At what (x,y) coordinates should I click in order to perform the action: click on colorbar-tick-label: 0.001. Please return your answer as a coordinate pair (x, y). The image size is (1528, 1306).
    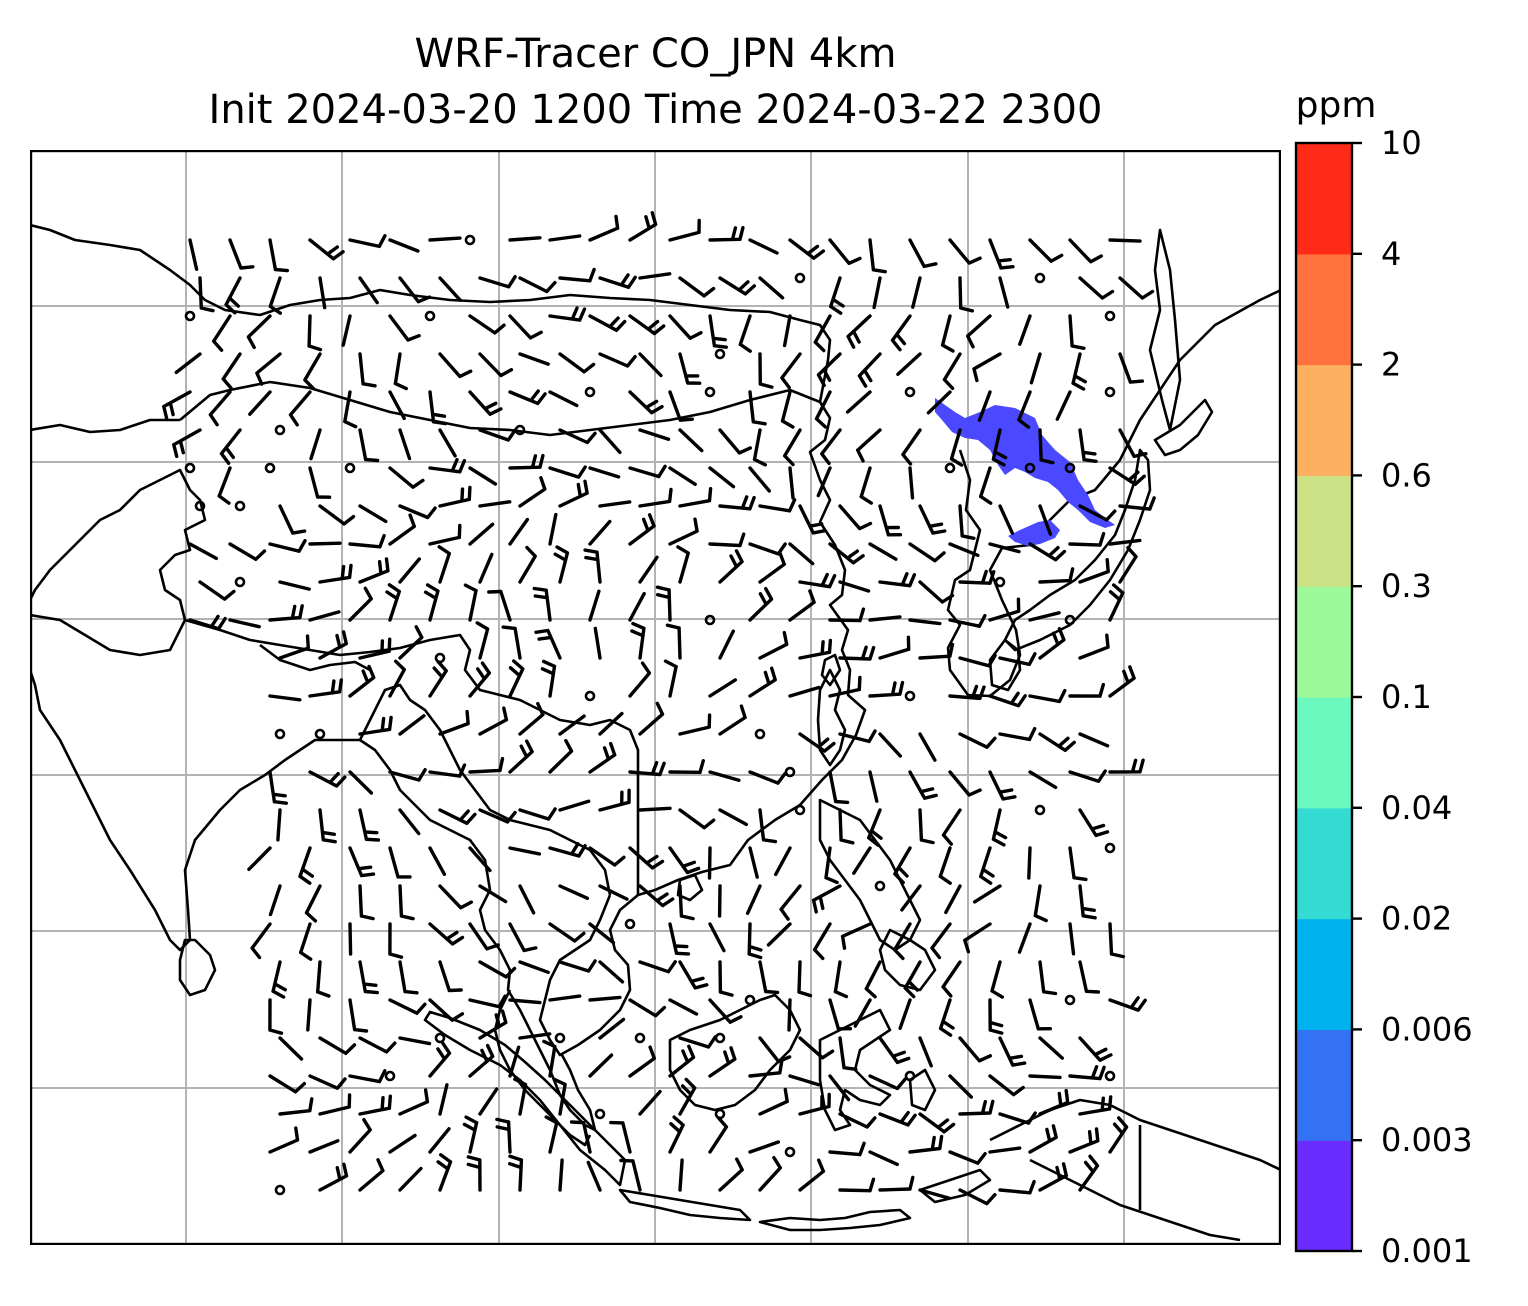
    Looking at the image, I should click on (1427, 1251).